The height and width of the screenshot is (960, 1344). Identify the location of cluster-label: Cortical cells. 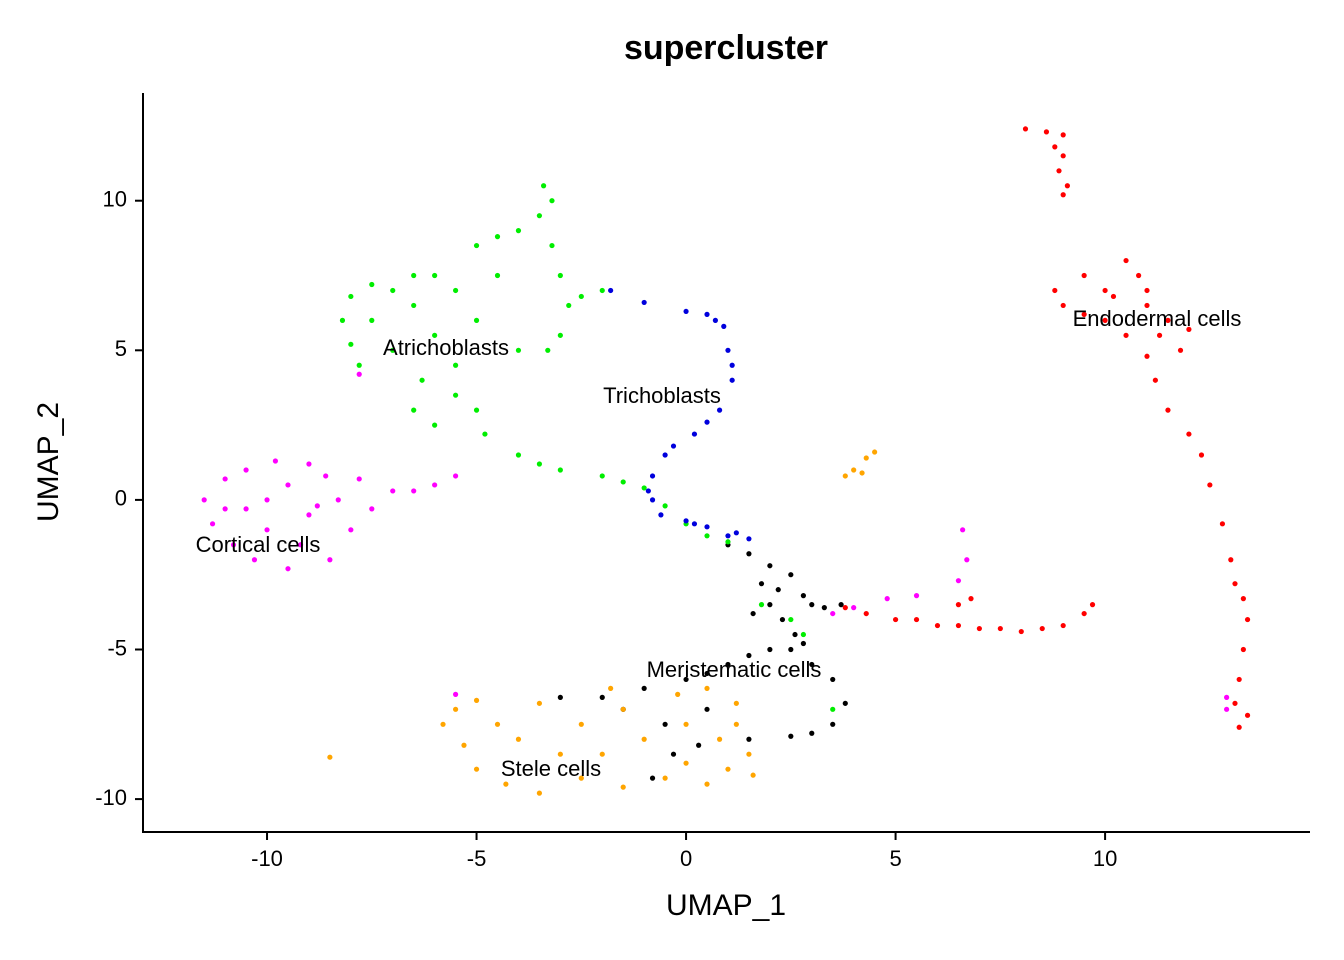
(258, 544).